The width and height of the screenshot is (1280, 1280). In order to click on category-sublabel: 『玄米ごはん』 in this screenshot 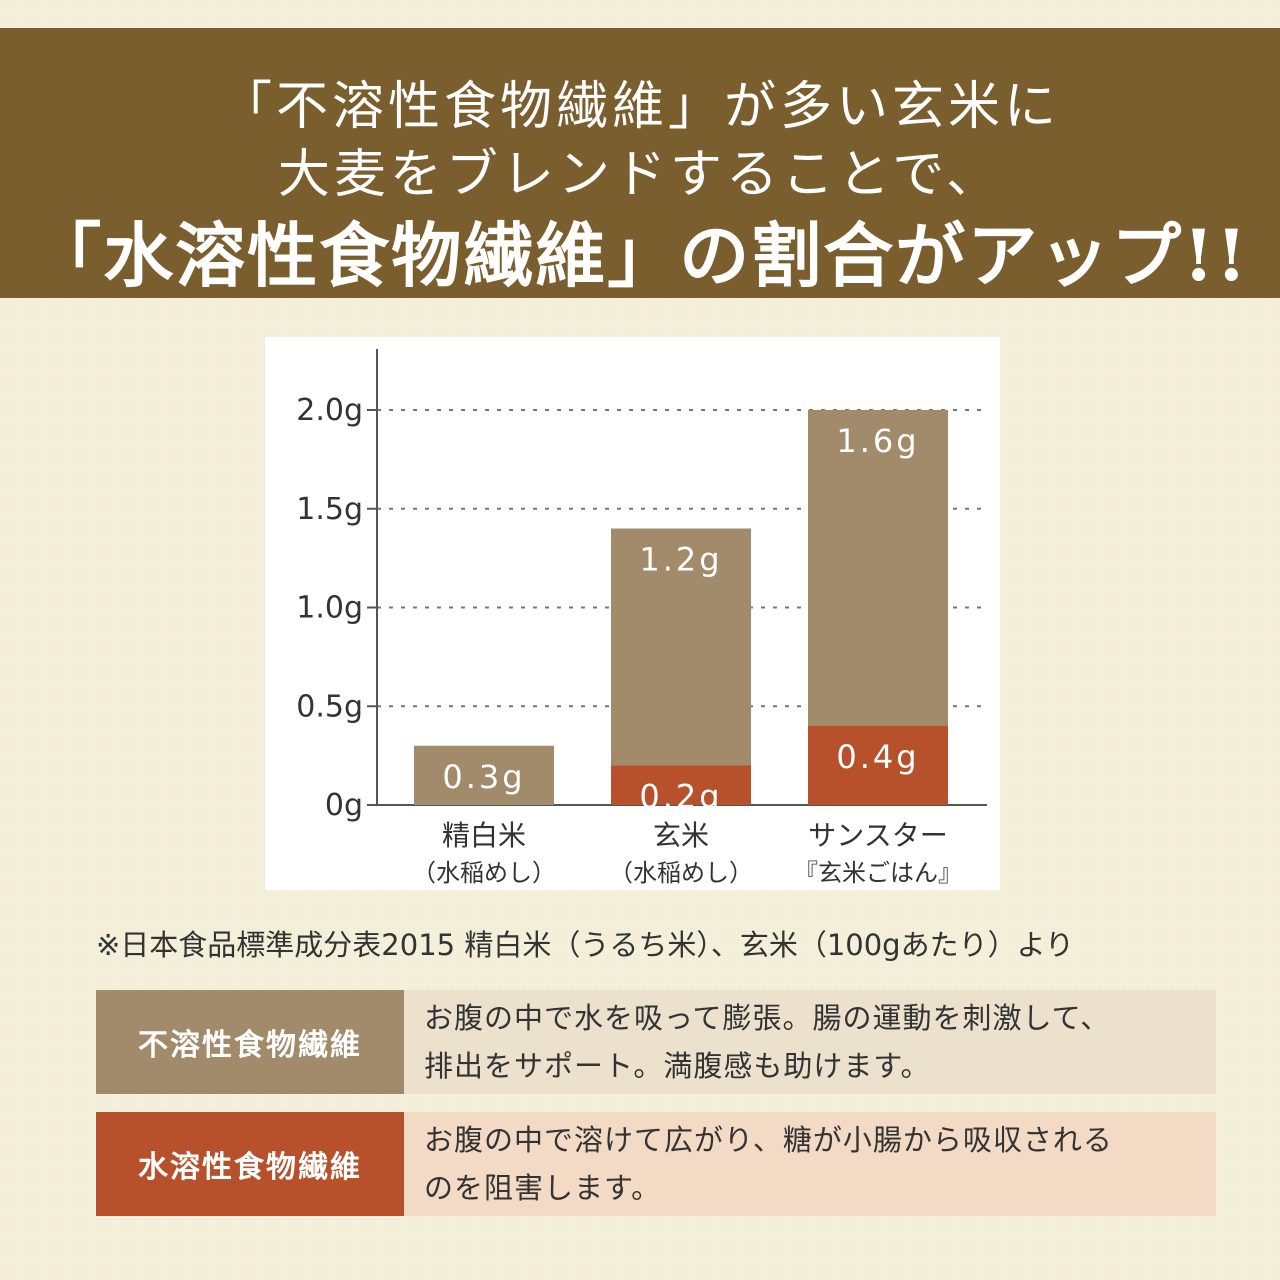, I will do `click(878, 873)`.